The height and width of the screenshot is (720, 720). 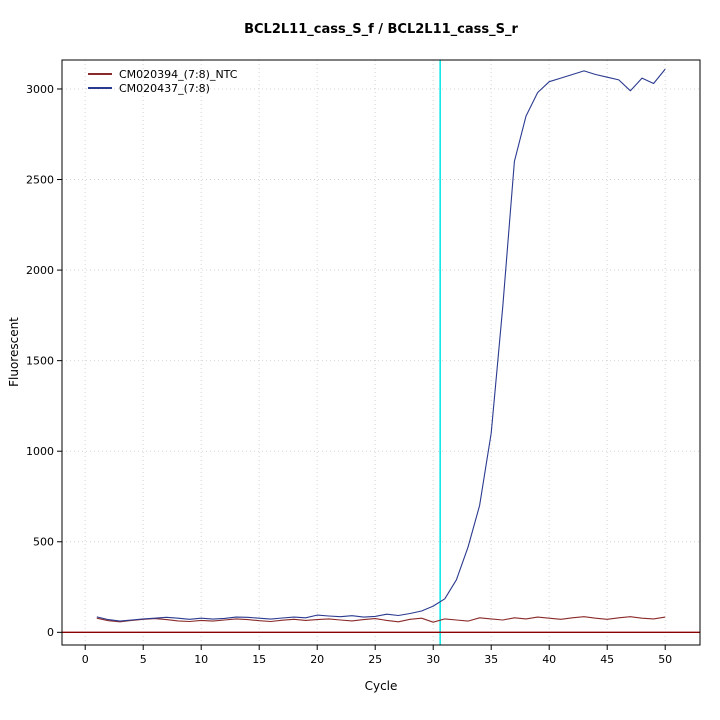 What do you see at coordinates (317, 659) in the screenshot?
I see `x-tick-label: 20` at bounding box center [317, 659].